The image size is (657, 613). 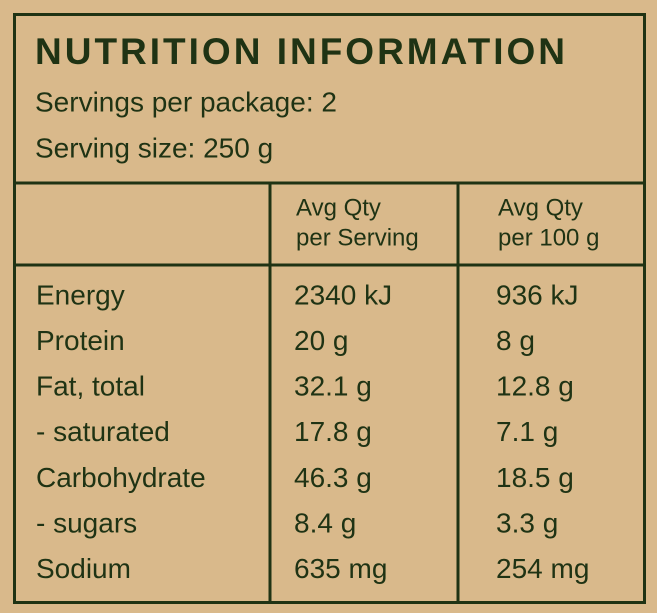 I want to click on nutrient-name: Sodium, so click(x=83, y=568).